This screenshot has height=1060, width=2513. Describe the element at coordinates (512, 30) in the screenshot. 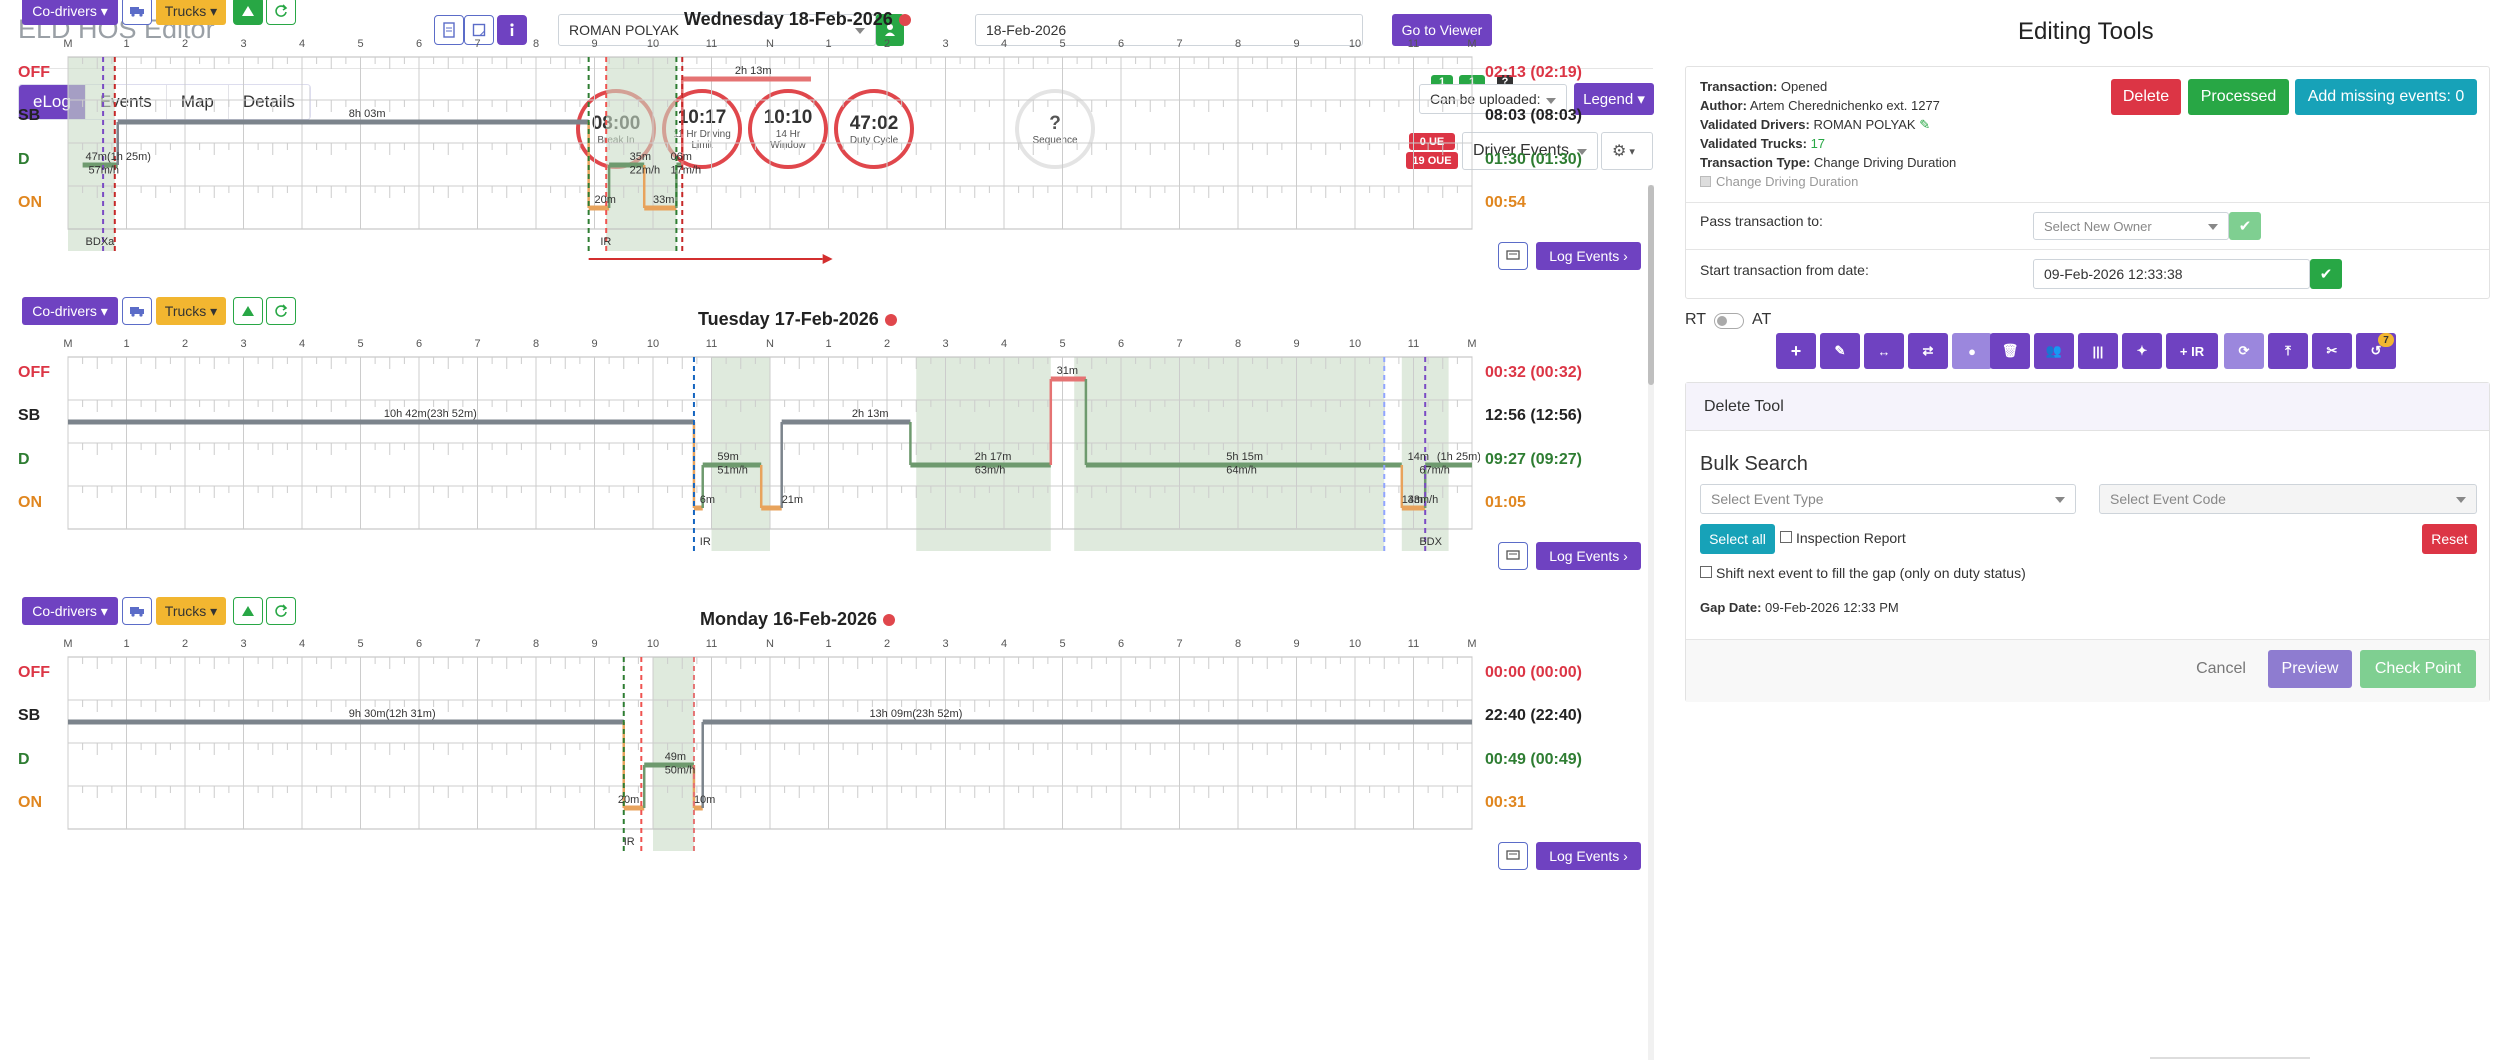

I see `info-icon` at that location.